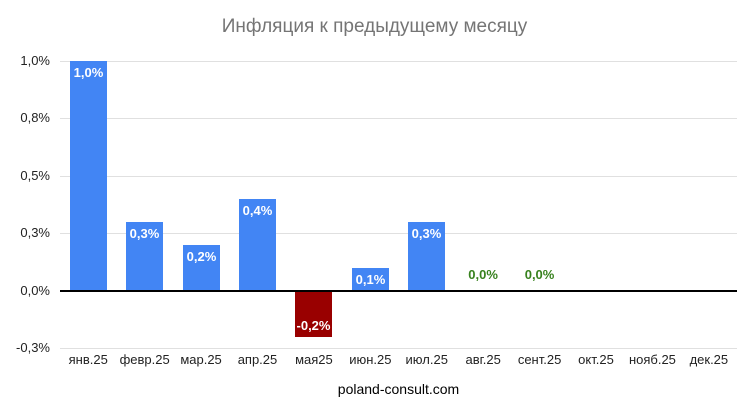  What do you see at coordinates (398, 291) in the screenshot?
I see `zero-axis-line` at bounding box center [398, 291].